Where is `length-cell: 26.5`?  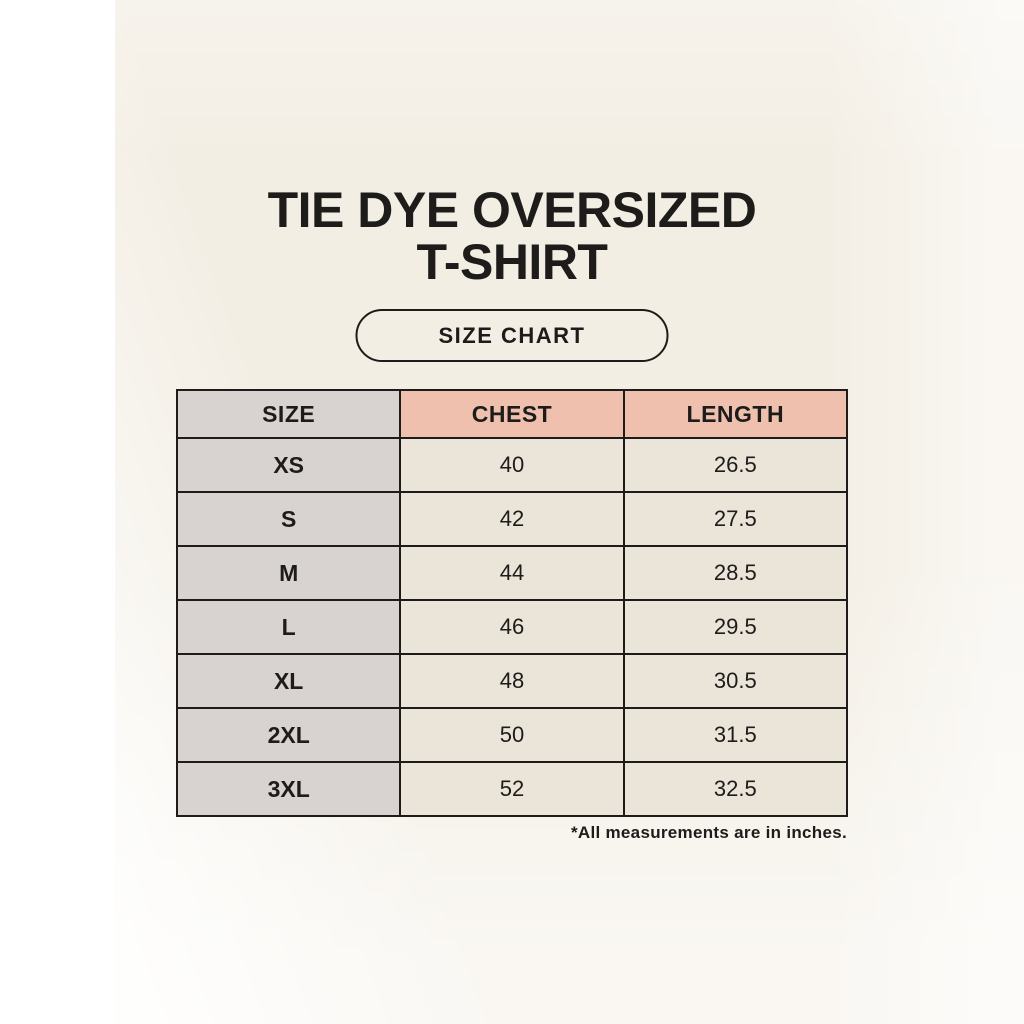
length-cell: 26.5 is located at coordinates (735, 465).